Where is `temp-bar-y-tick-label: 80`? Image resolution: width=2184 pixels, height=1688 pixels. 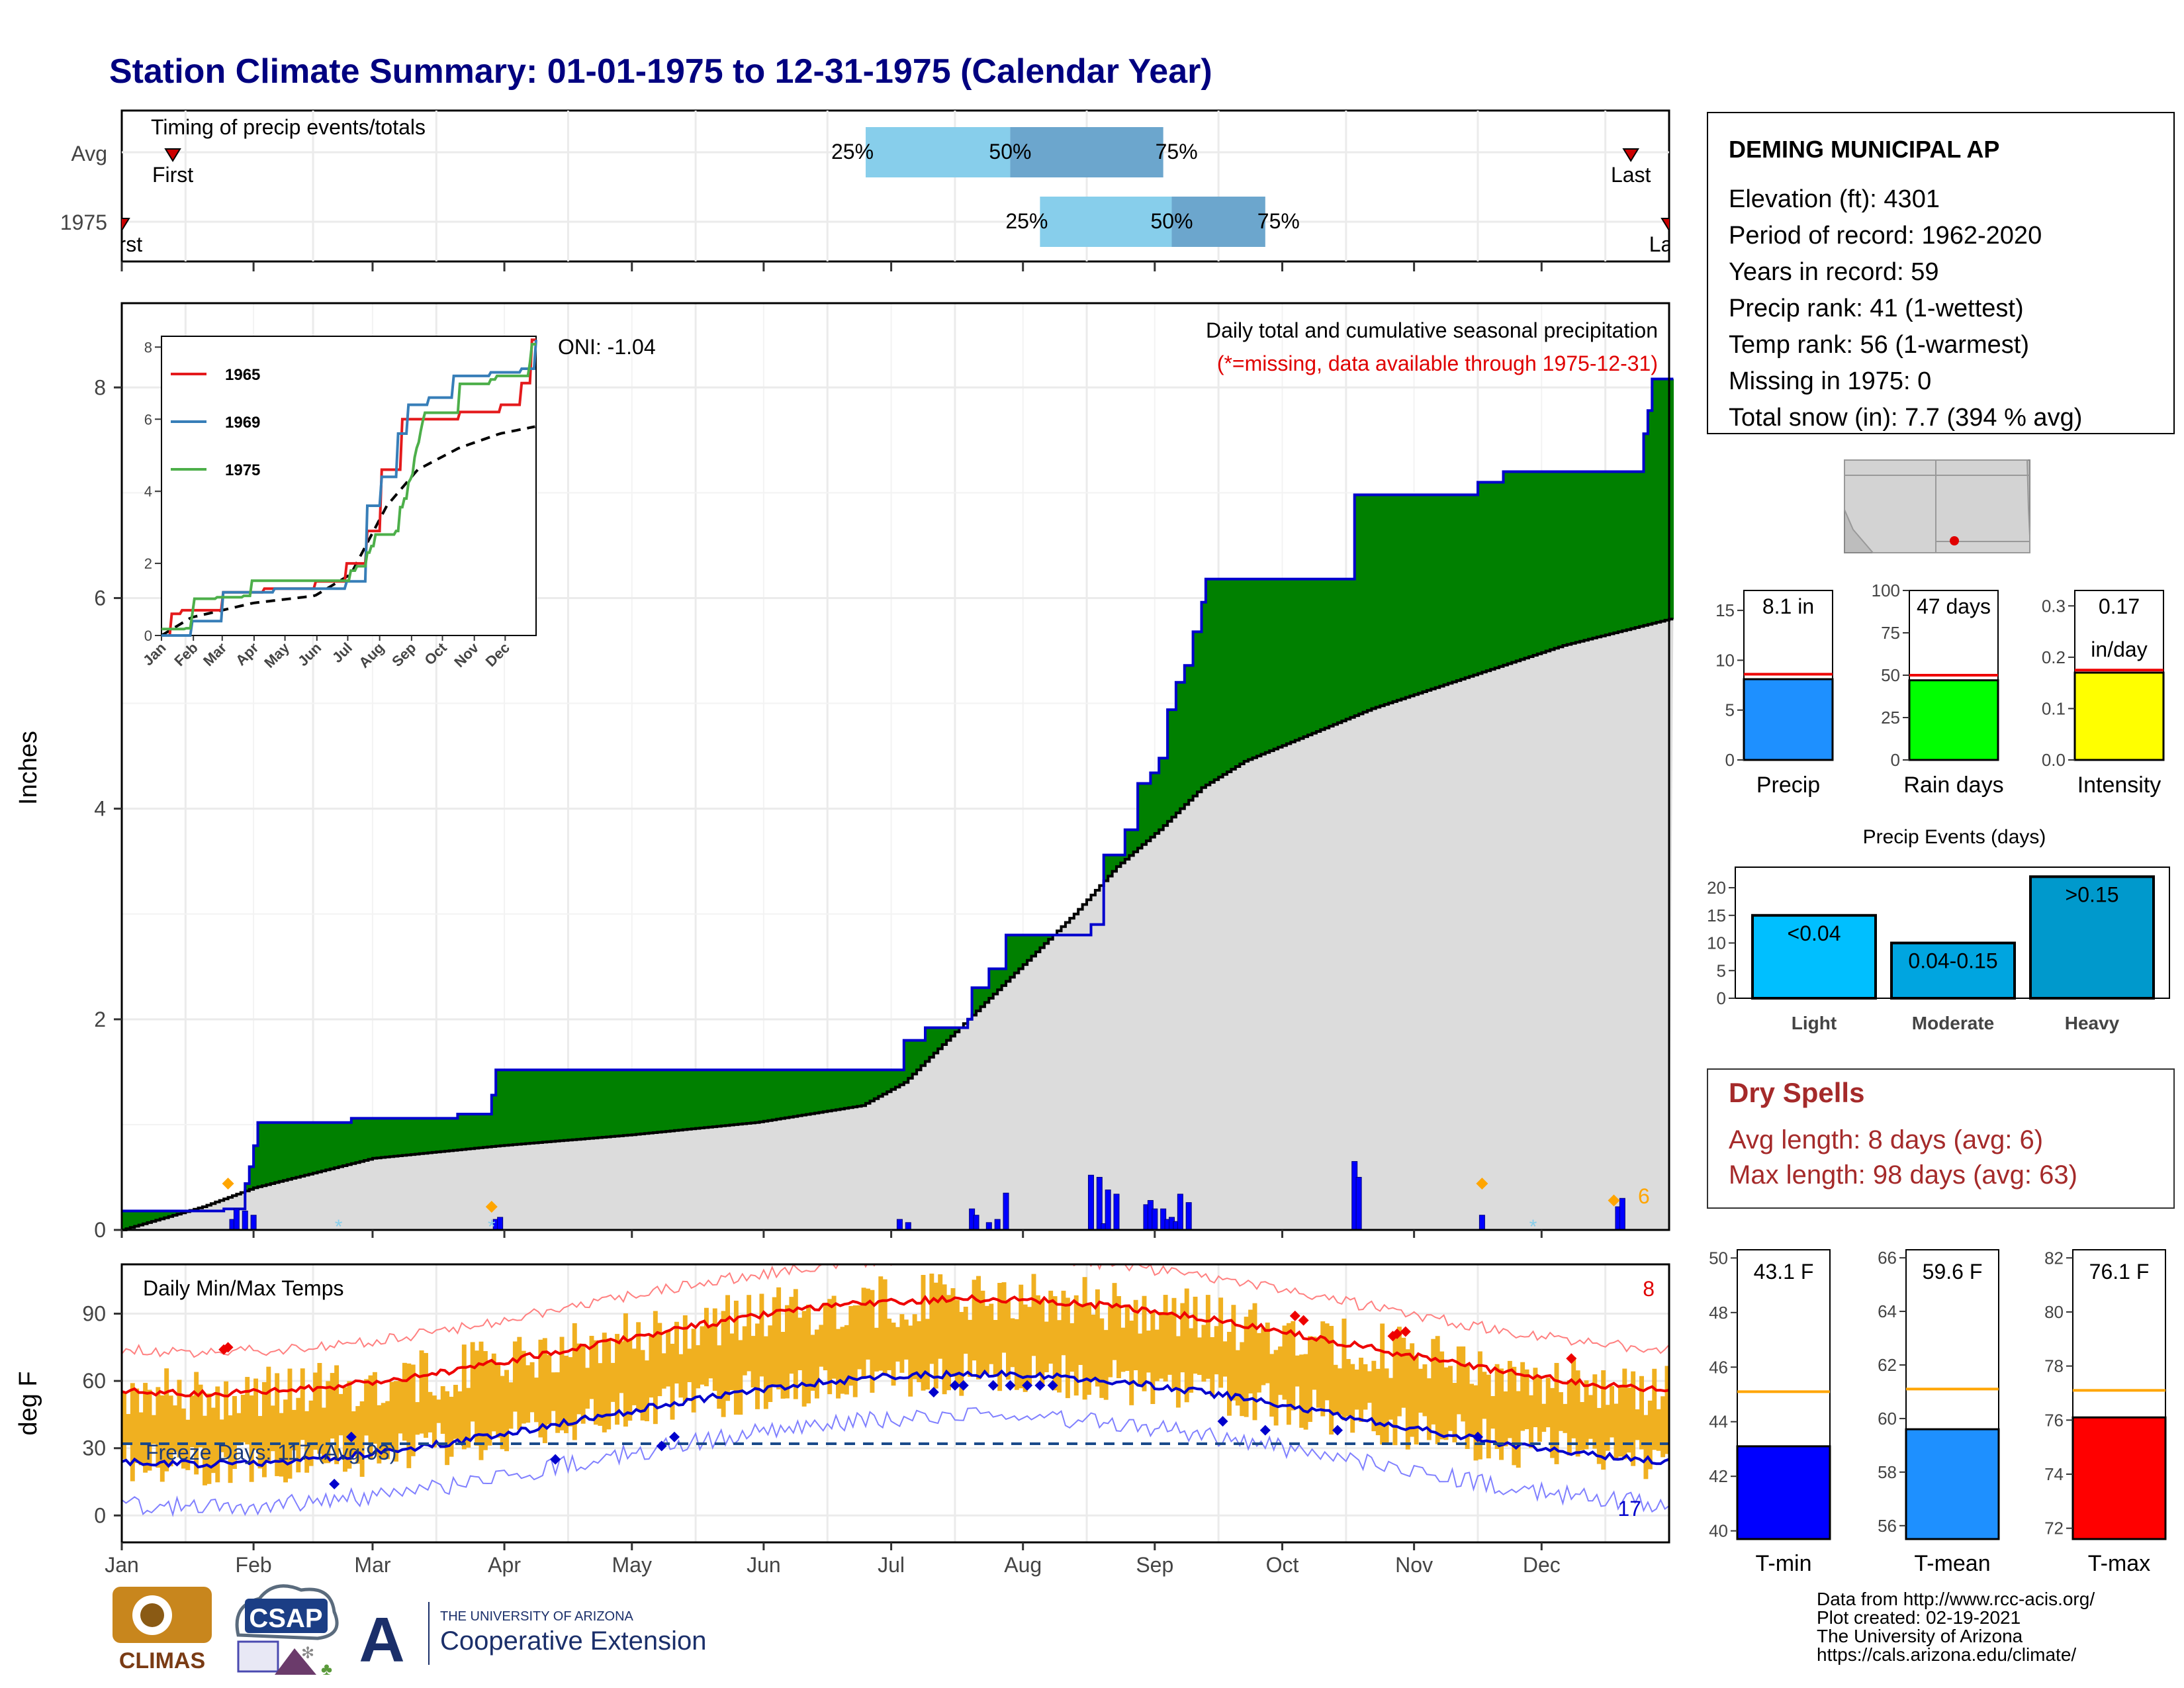 temp-bar-y-tick-label: 80 is located at coordinates (2054, 1312).